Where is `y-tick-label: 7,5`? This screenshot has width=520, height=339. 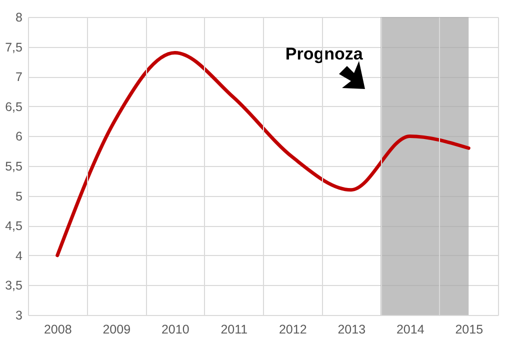 y-tick-label: 7,5 is located at coordinates (14, 47).